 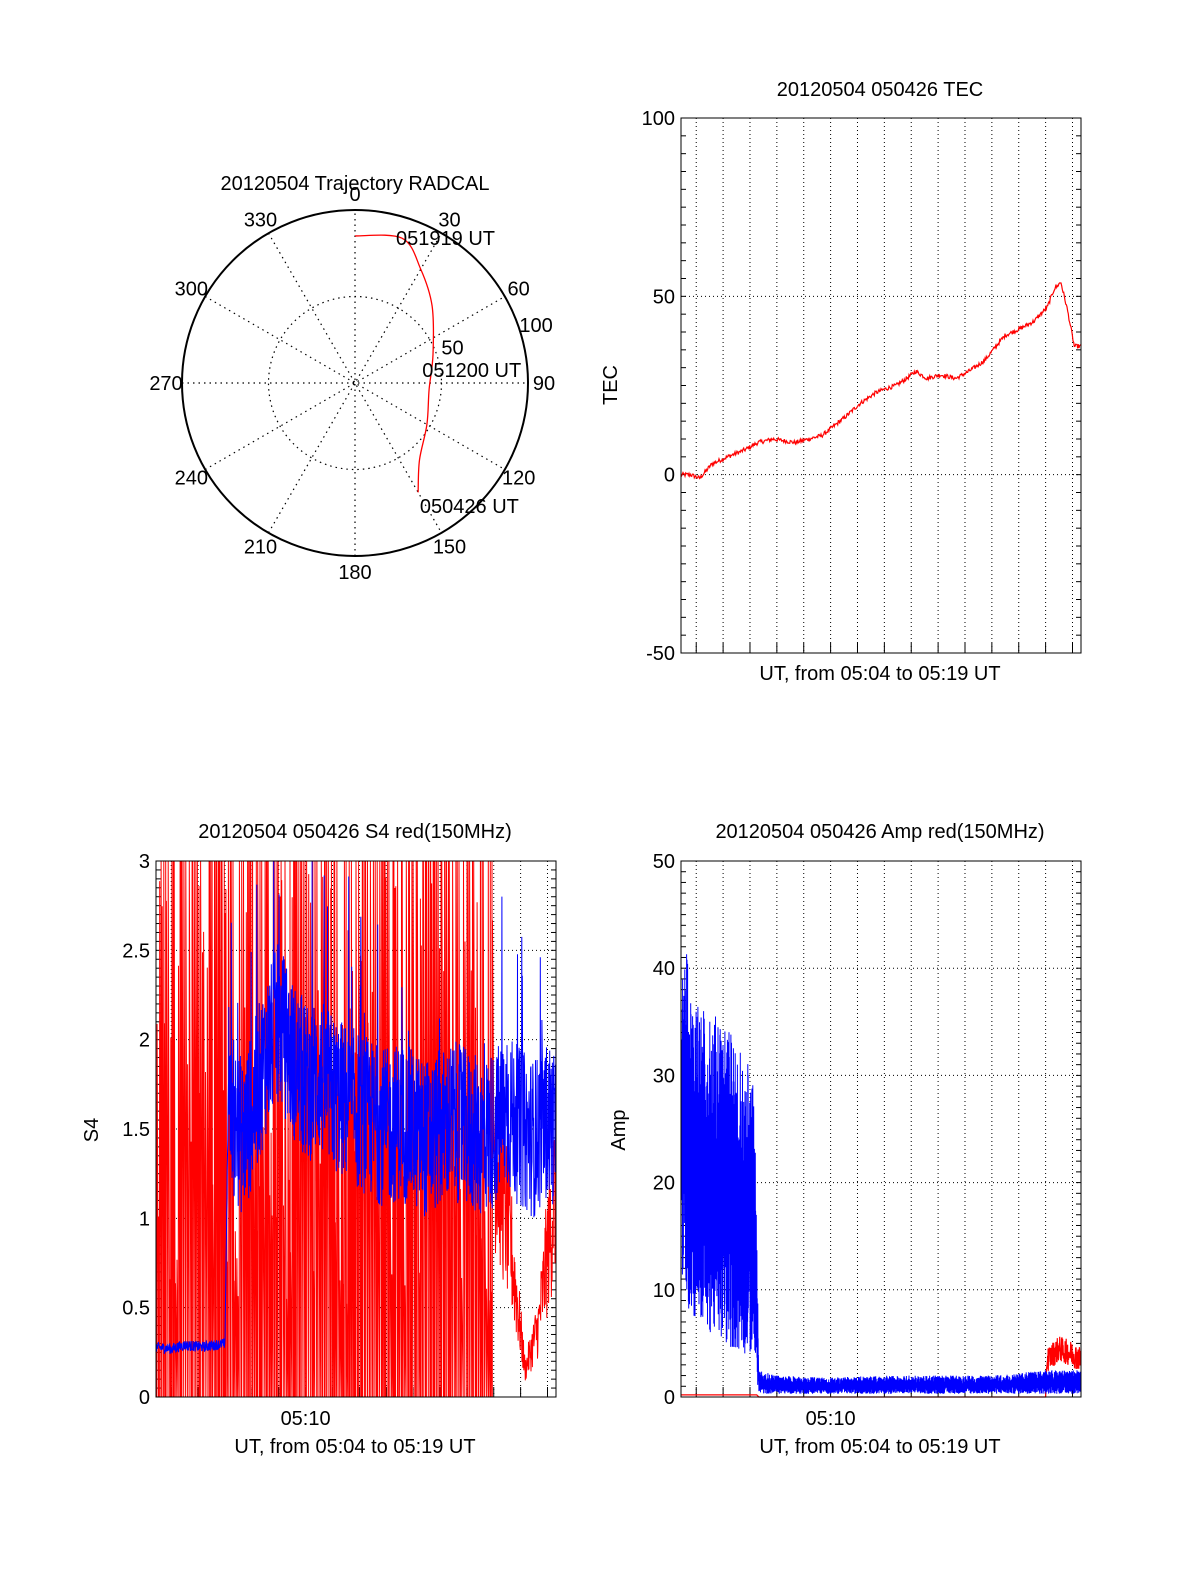 What do you see at coordinates (445, 239) in the screenshot?
I see `polar-time-annotation: 051919 UT` at bounding box center [445, 239].